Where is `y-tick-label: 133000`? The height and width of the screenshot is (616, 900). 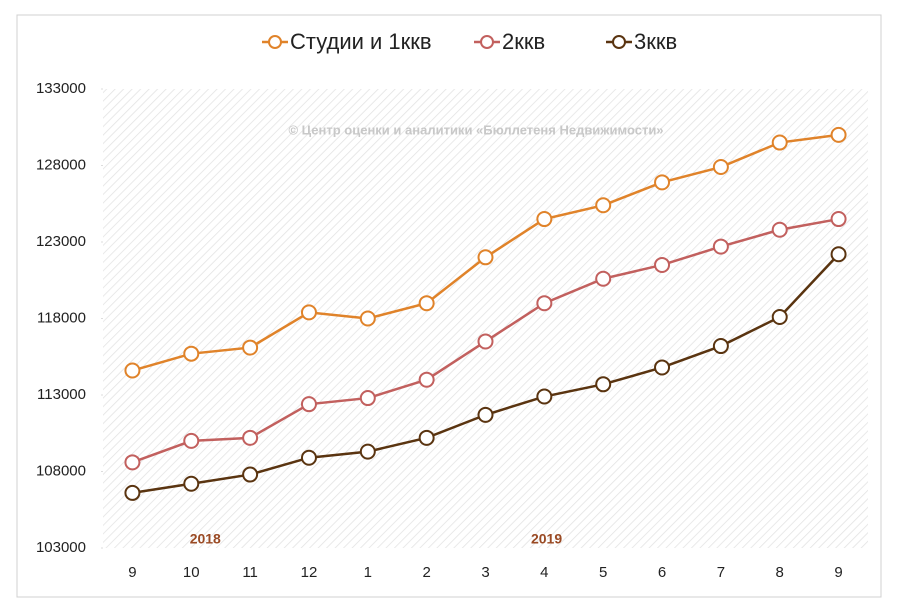
y-tick-label: 133000 is located at coordinates (61, 88).